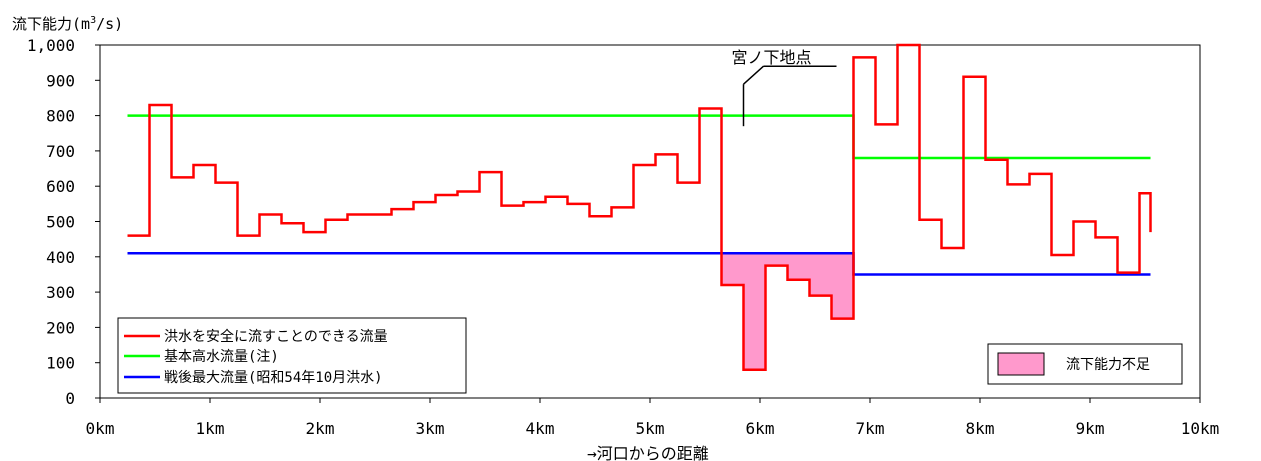  Describe the element at coordinates (1108, 365) in the screenshot. I see `legend-label-shortfall: 流下能力不足` at that location.